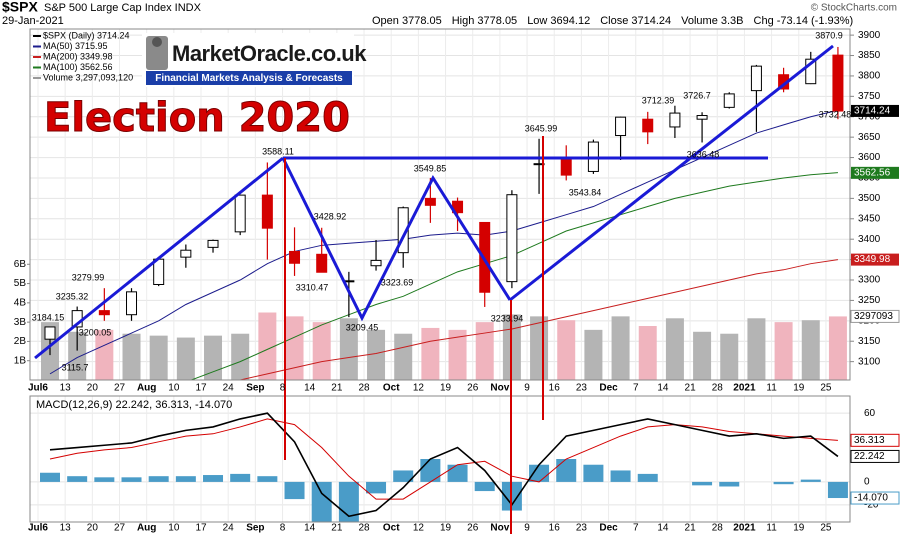 The width and height of the screenshot is (900, 534). I want to click on x-tick-label: Jul6, so click(38, 388).